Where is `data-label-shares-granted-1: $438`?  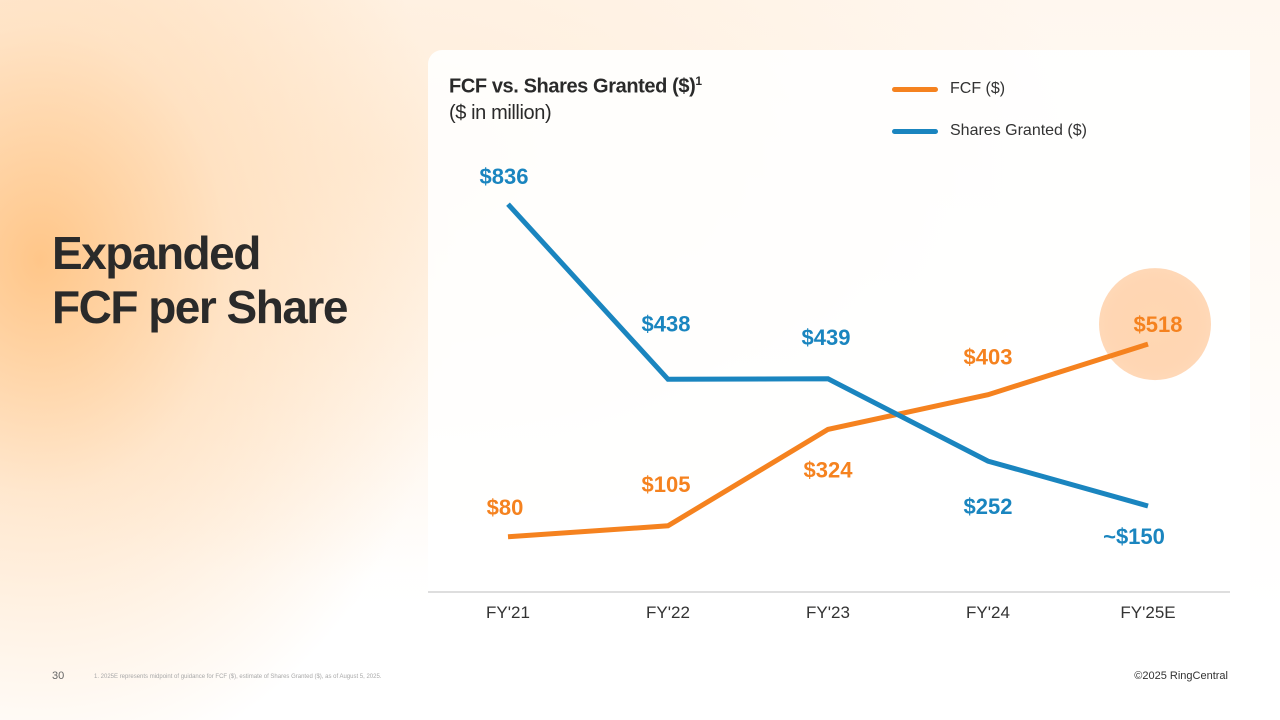 data-label-shares-granted-1: $438 is located at coordinates (666, 323).